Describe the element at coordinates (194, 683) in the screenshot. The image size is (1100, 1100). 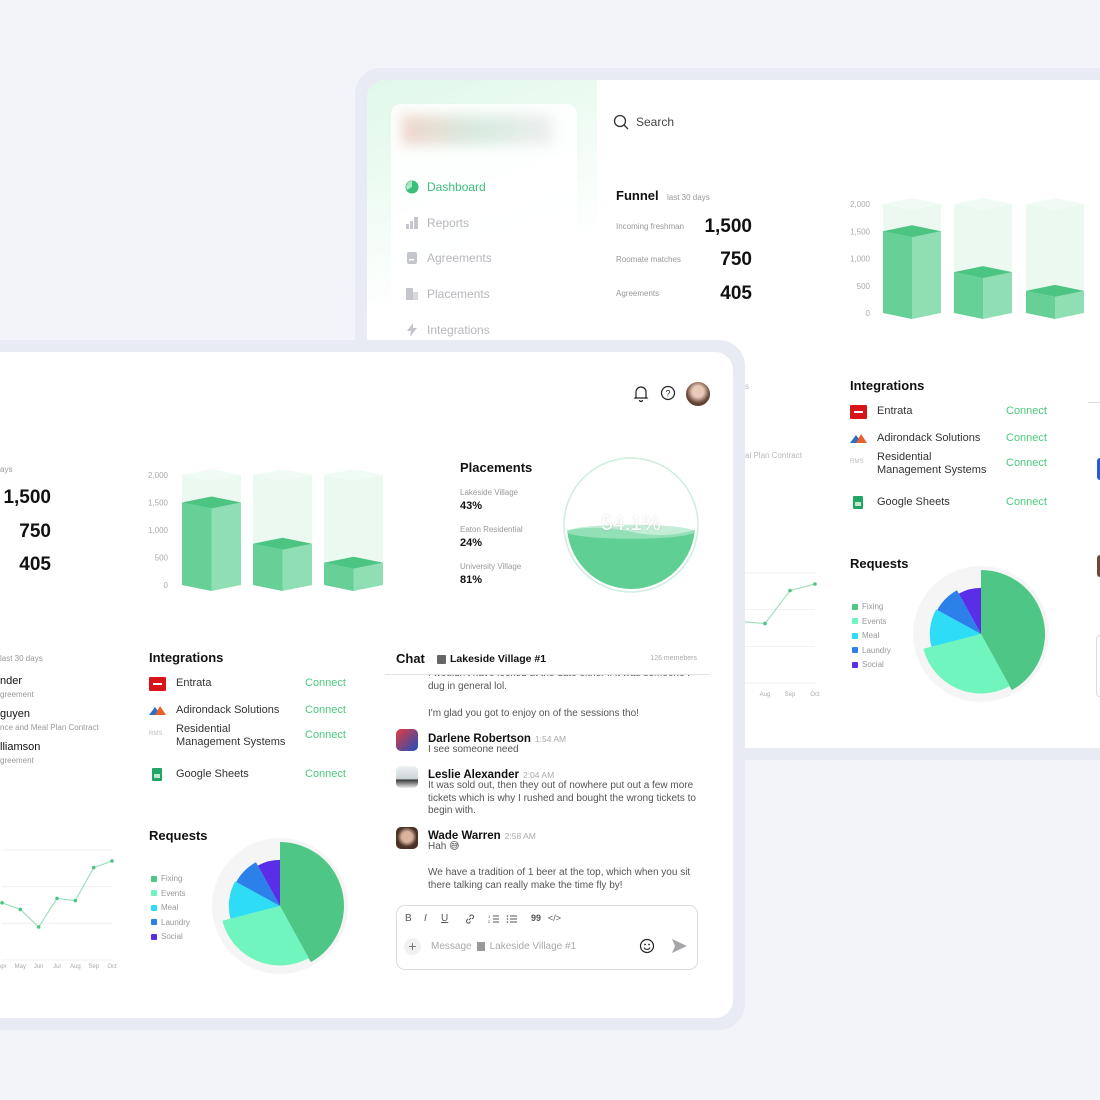
I see `integration-name: Entrata` at that location.